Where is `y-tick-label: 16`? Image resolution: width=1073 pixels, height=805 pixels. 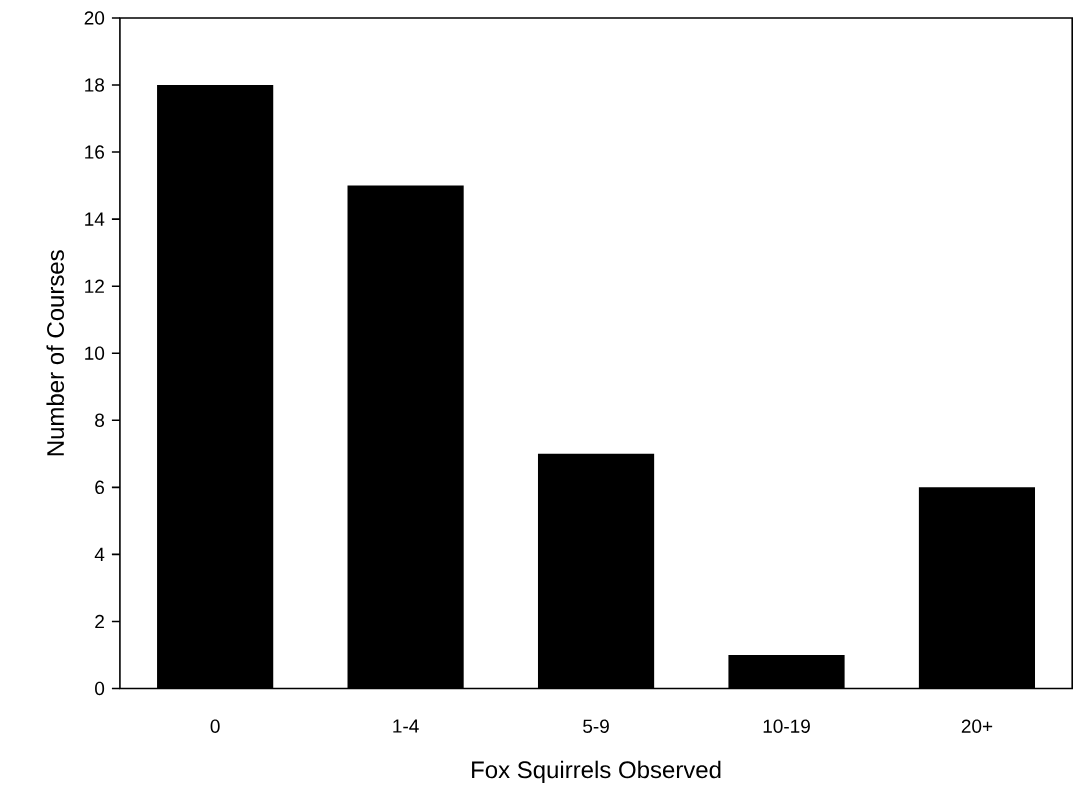
y-tick-label: 16 is located at coordinates (95, 152).